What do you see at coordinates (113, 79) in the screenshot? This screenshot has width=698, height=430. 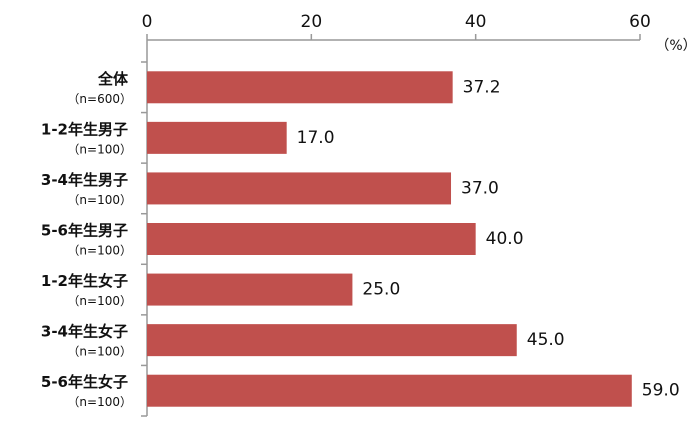 I see `category-label: 全体` at bounding box center [113, 79].